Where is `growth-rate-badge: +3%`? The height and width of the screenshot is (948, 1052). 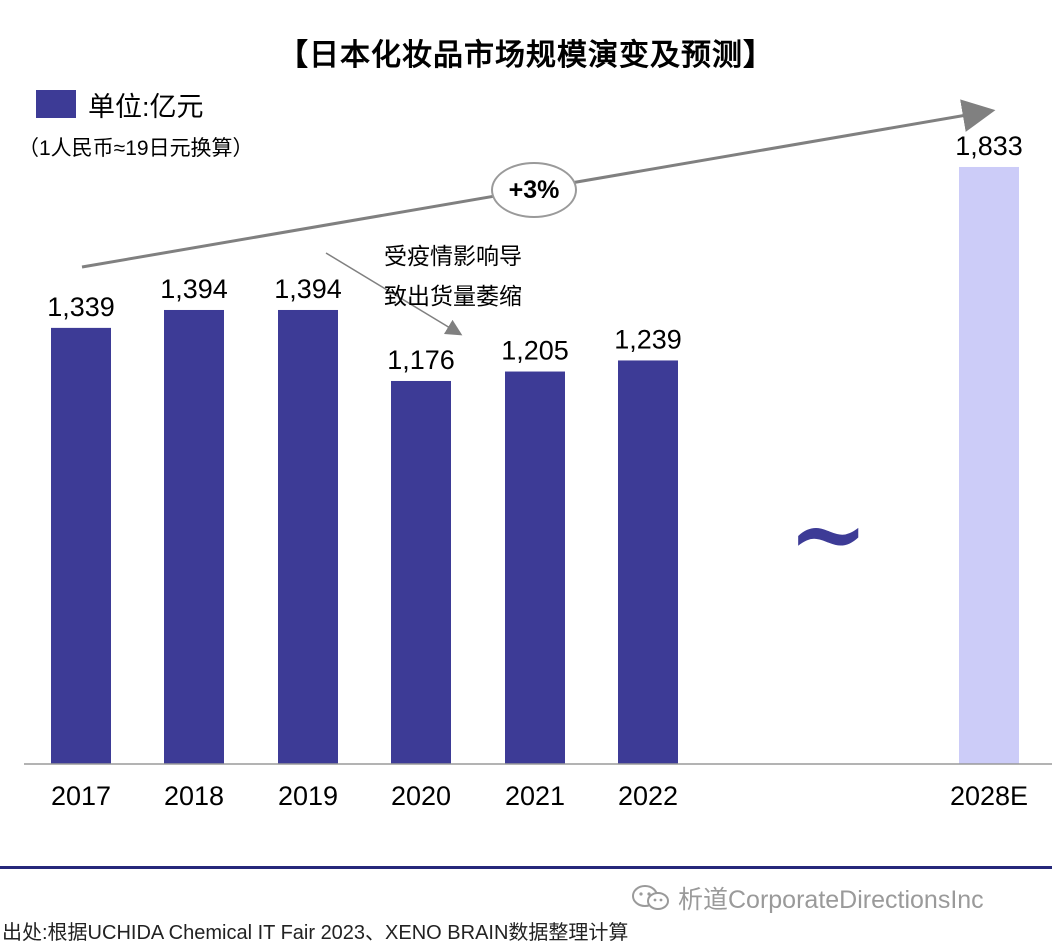
growth-rate-badge: +3% is located at coordinates (534, 190).